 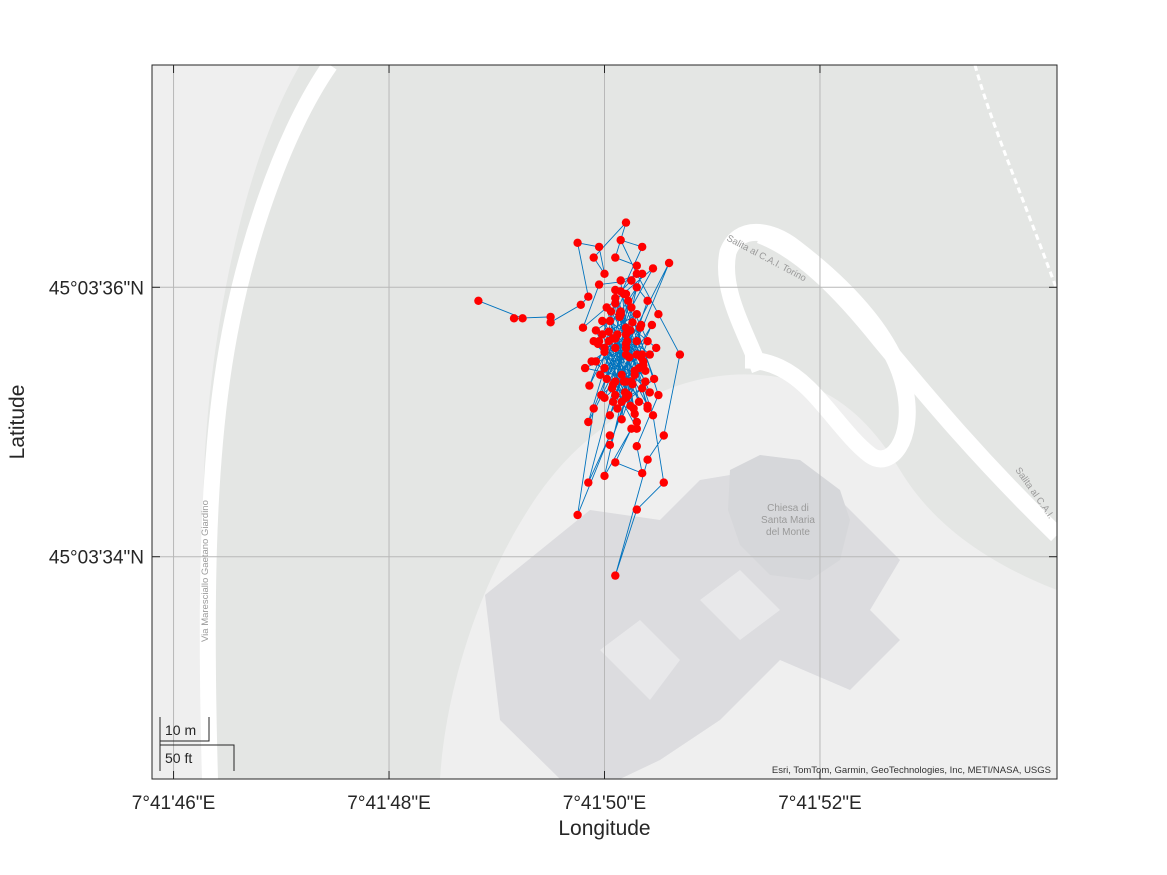 I want to click on scale-label-imperial: 50 ft, so click(x=178, y=758).